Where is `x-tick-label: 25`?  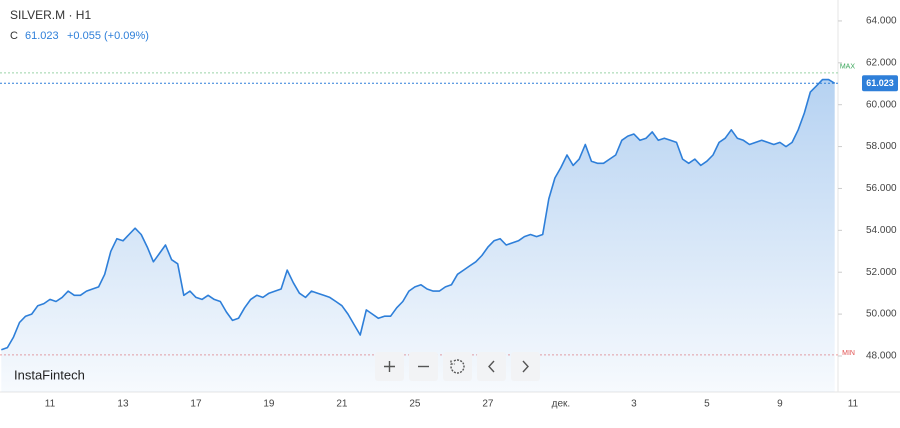 x-tick-label: 25 is located at coordinates (415, 404).